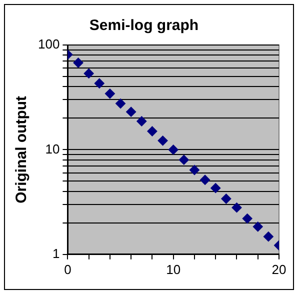 This screenshot has width=300, height=296. I want to click on x-tick-label: 0, so click(68, 269).